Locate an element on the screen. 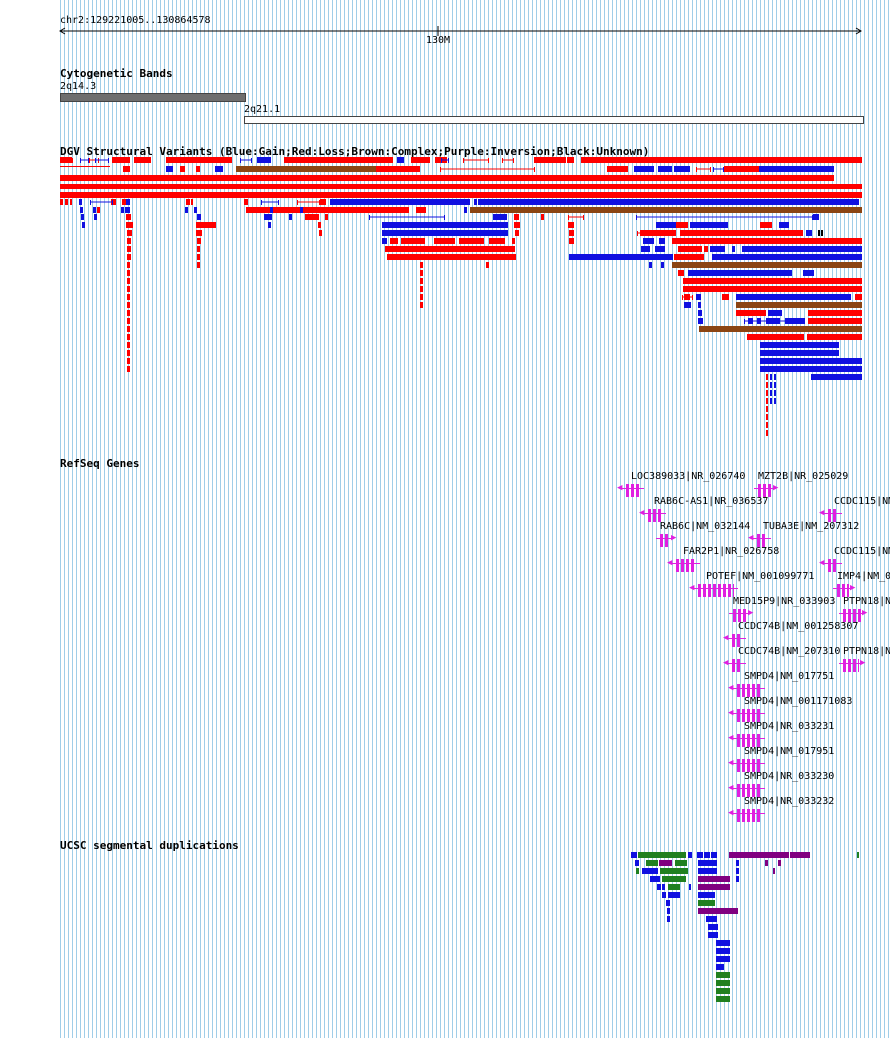 This screenshot has height=1038, width=890. gene-model-5: ◀ is located at coordinates (759, 540).